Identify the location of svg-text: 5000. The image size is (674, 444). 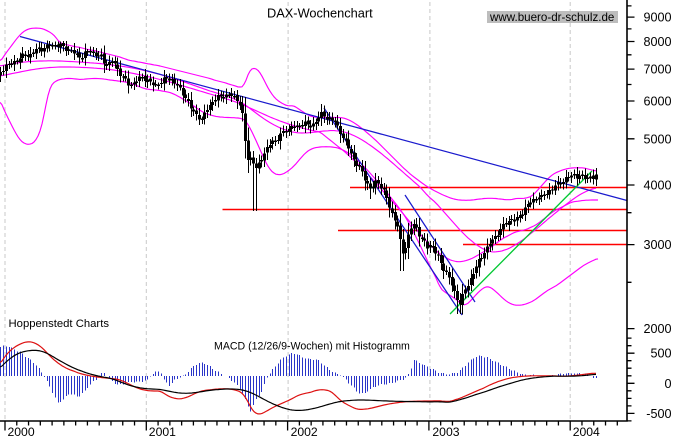
(657, 139).